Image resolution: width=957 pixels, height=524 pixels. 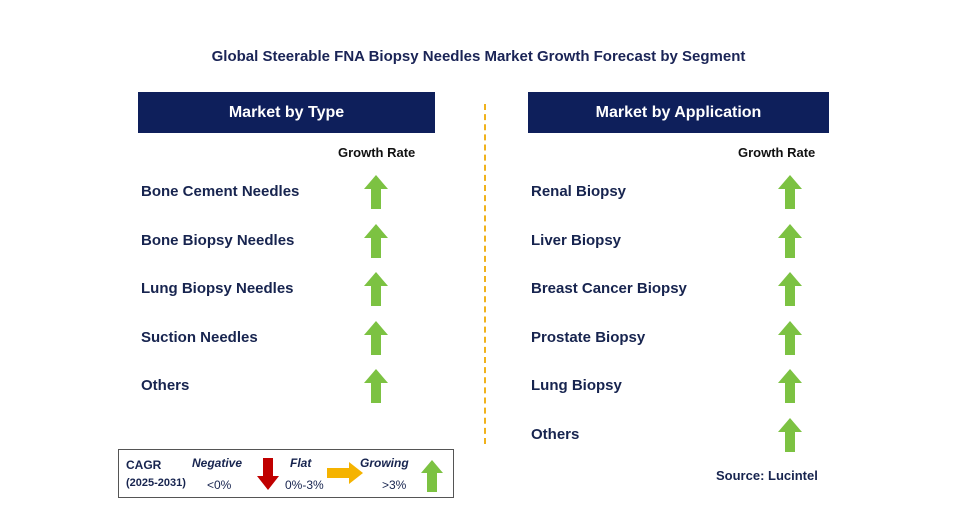 I want to click on negative-arrow-icon, so click(x=268, y=474).